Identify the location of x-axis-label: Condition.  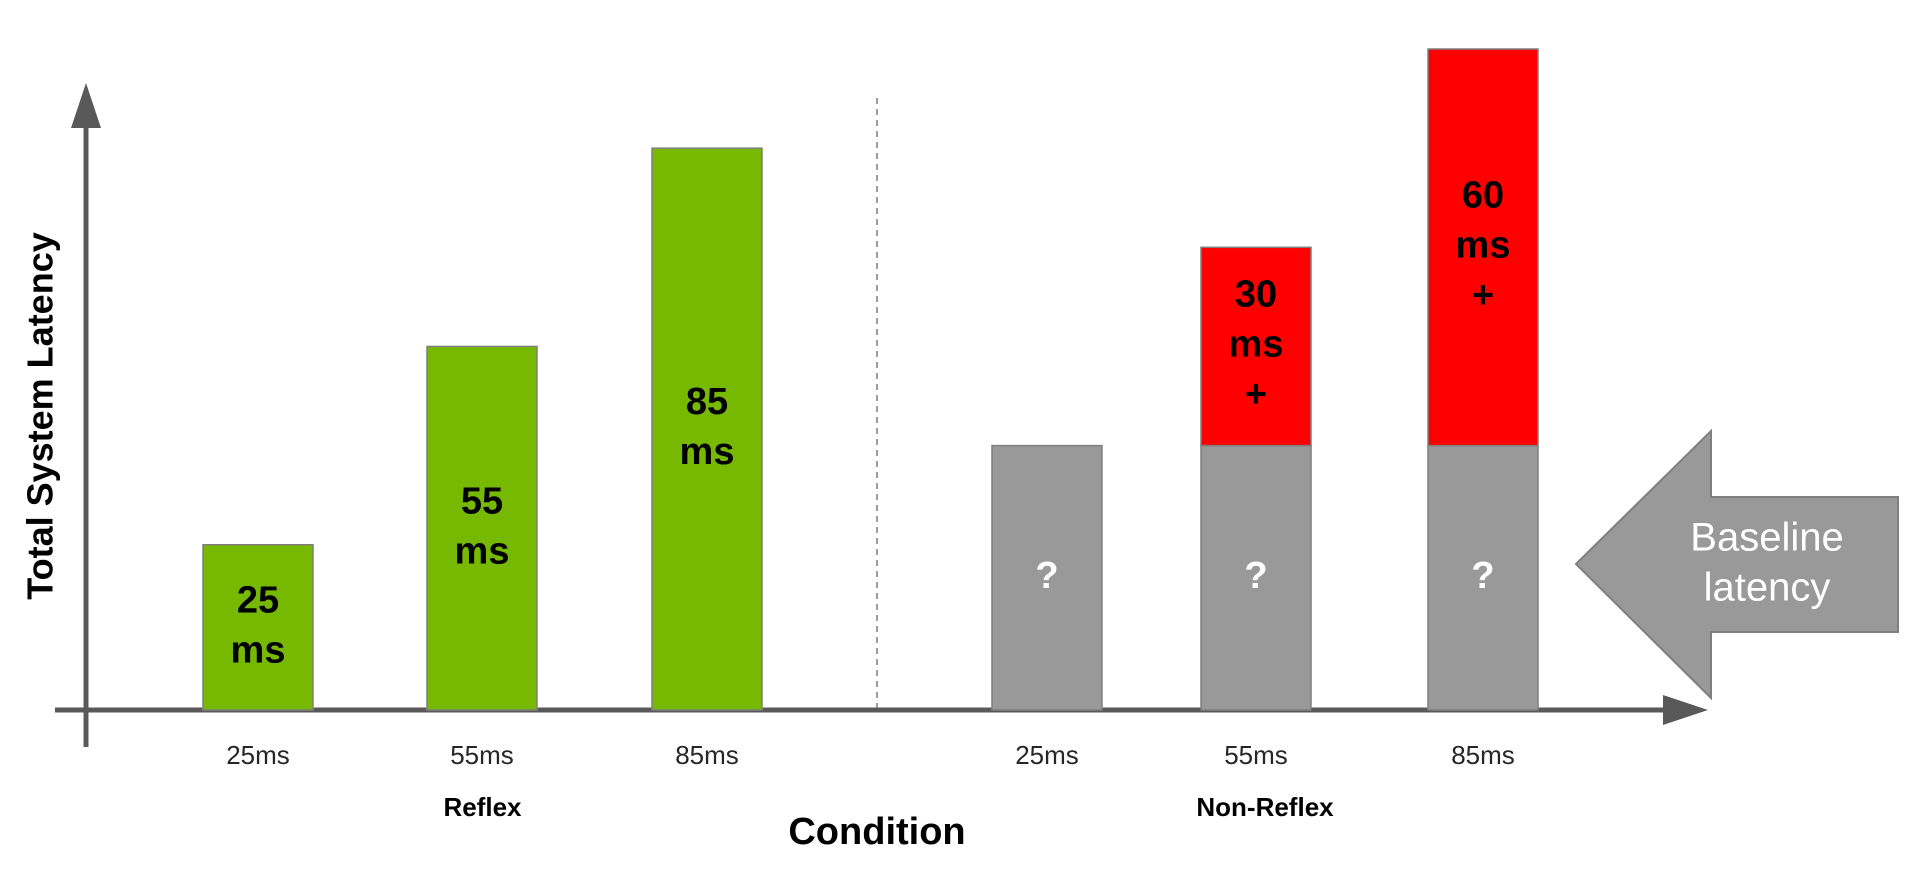
(876, 832).